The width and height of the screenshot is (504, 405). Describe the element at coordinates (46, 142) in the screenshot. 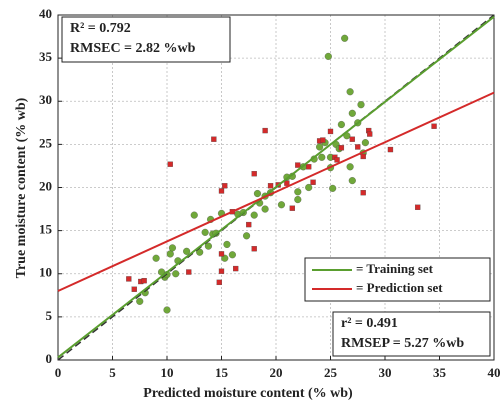

I see `y-tick-label: 25` at that location.